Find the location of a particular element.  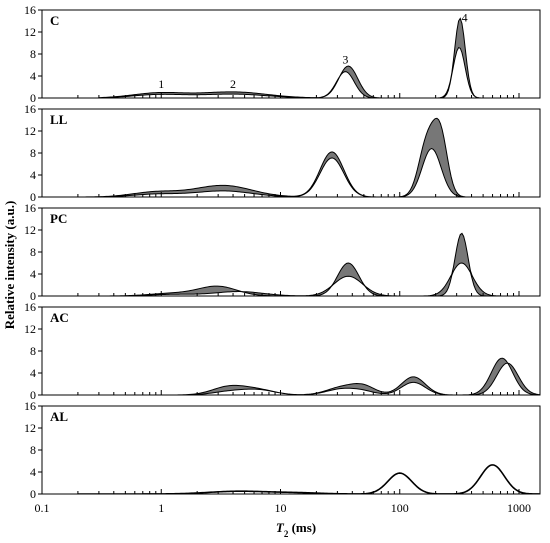

y-axis-title: Relative intensity (a.u.) is located at coordinates (9, 265).